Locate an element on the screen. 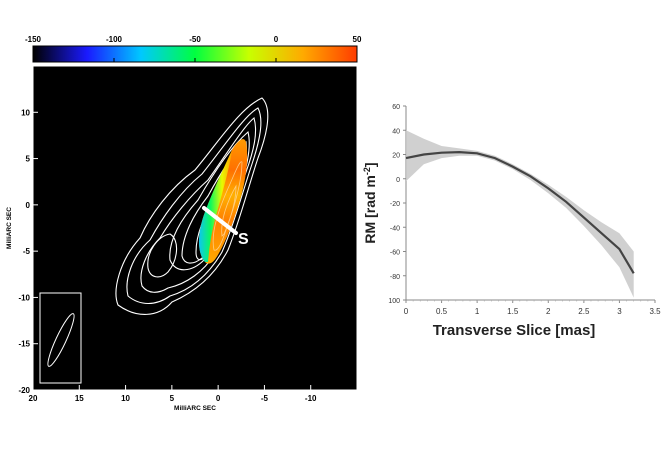 The height and width of the screenshot is (460, 664). map-x-tick-label: 15 is located at coordinates (79, 398).